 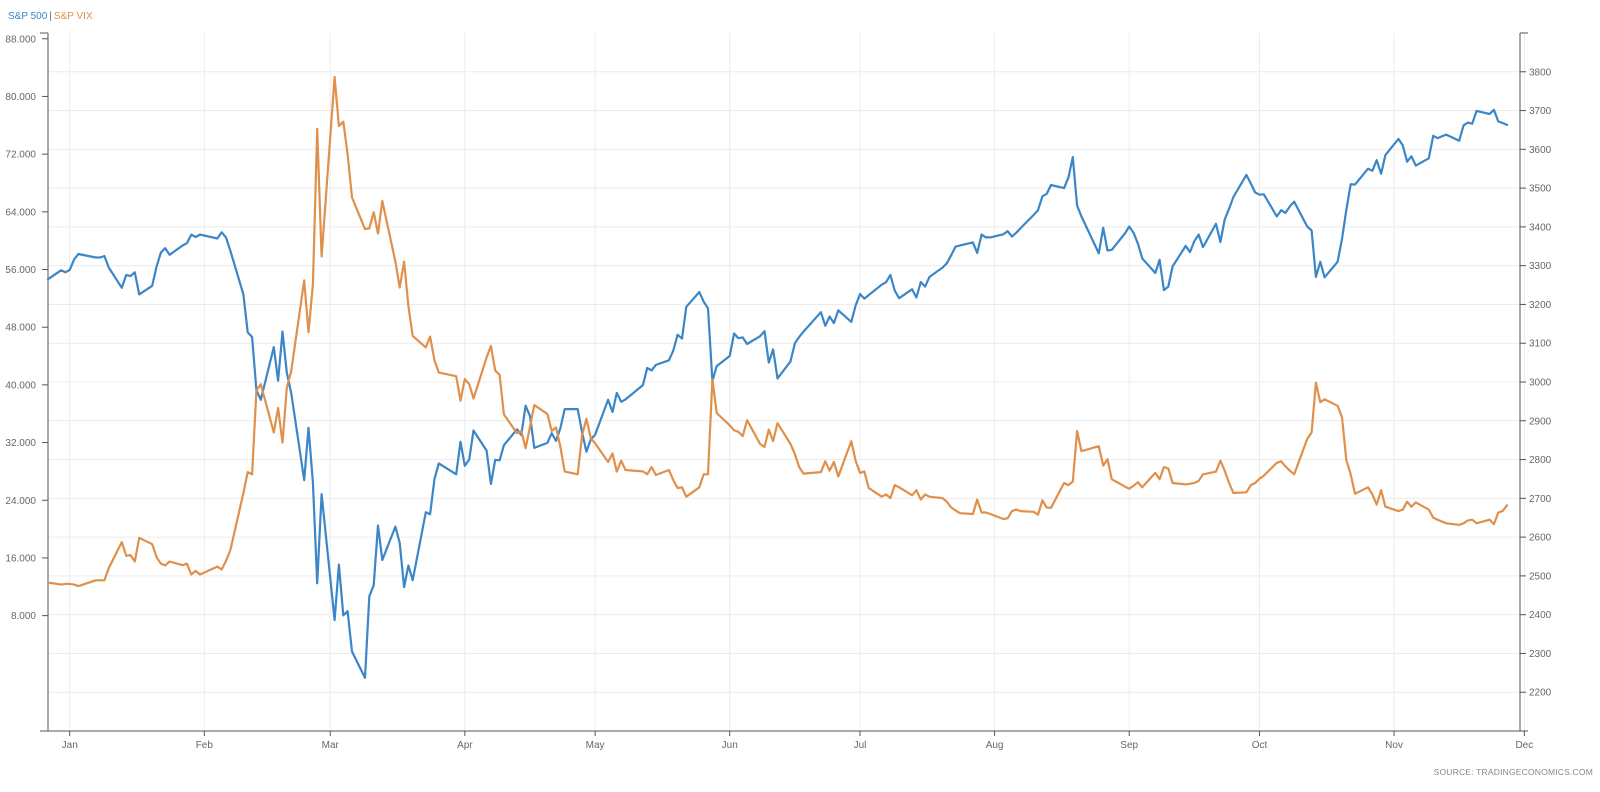 I want to click on left-axis-tick-label: 24.000, so click(x=20, y=501).